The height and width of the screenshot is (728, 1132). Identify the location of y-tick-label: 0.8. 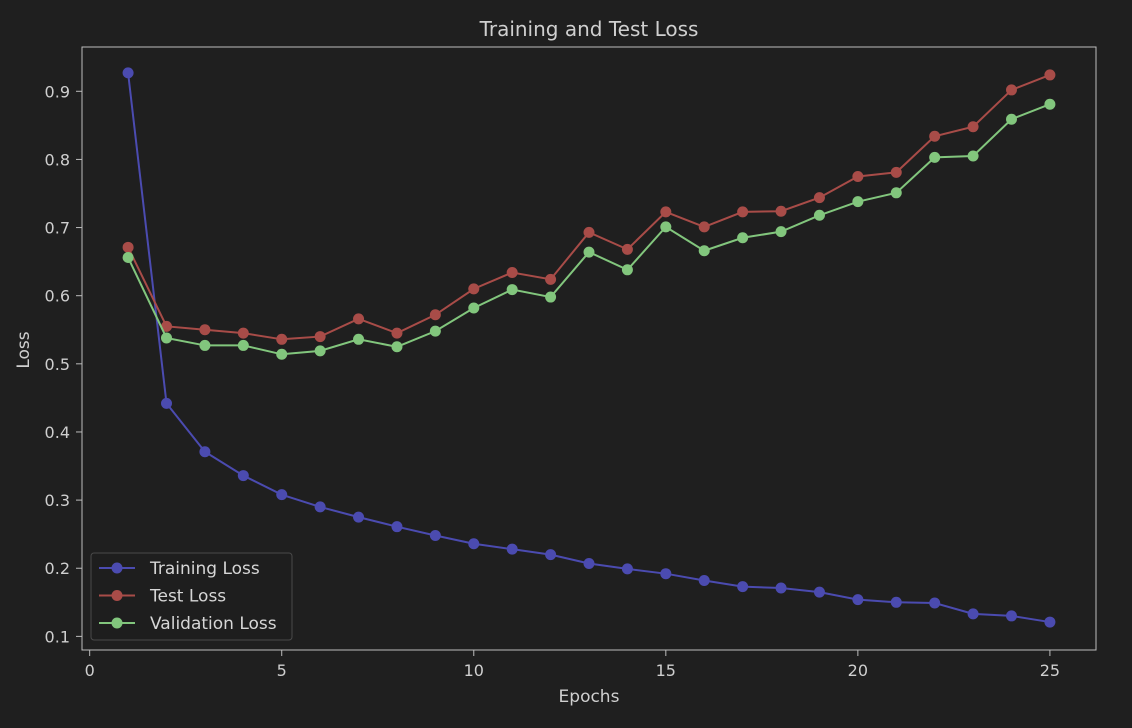
(57, 159).